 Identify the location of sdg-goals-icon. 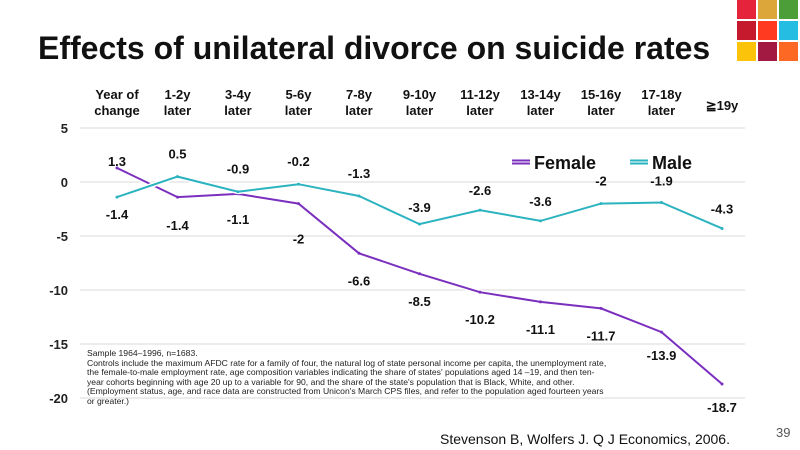
(768, 31).